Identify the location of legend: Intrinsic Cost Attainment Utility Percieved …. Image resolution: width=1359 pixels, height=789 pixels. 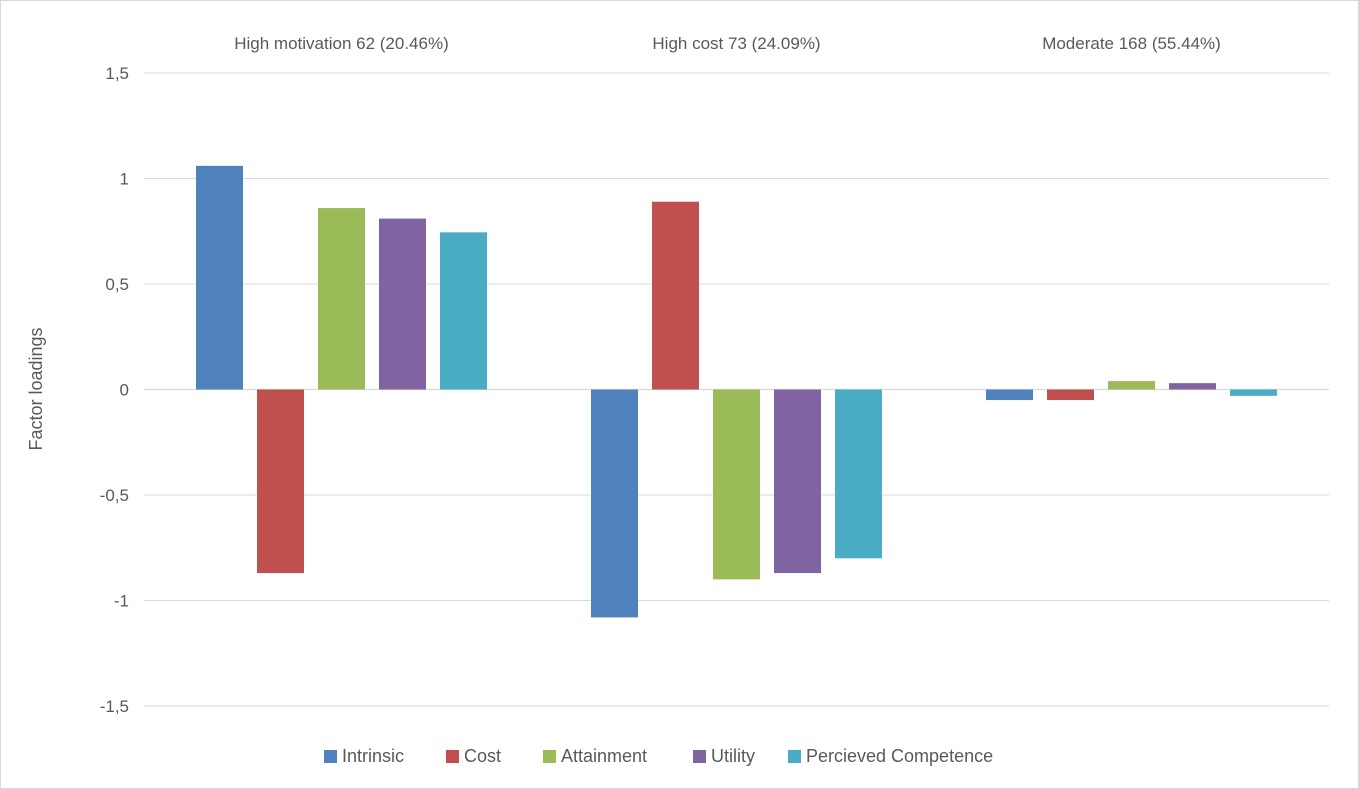
(658, 756).